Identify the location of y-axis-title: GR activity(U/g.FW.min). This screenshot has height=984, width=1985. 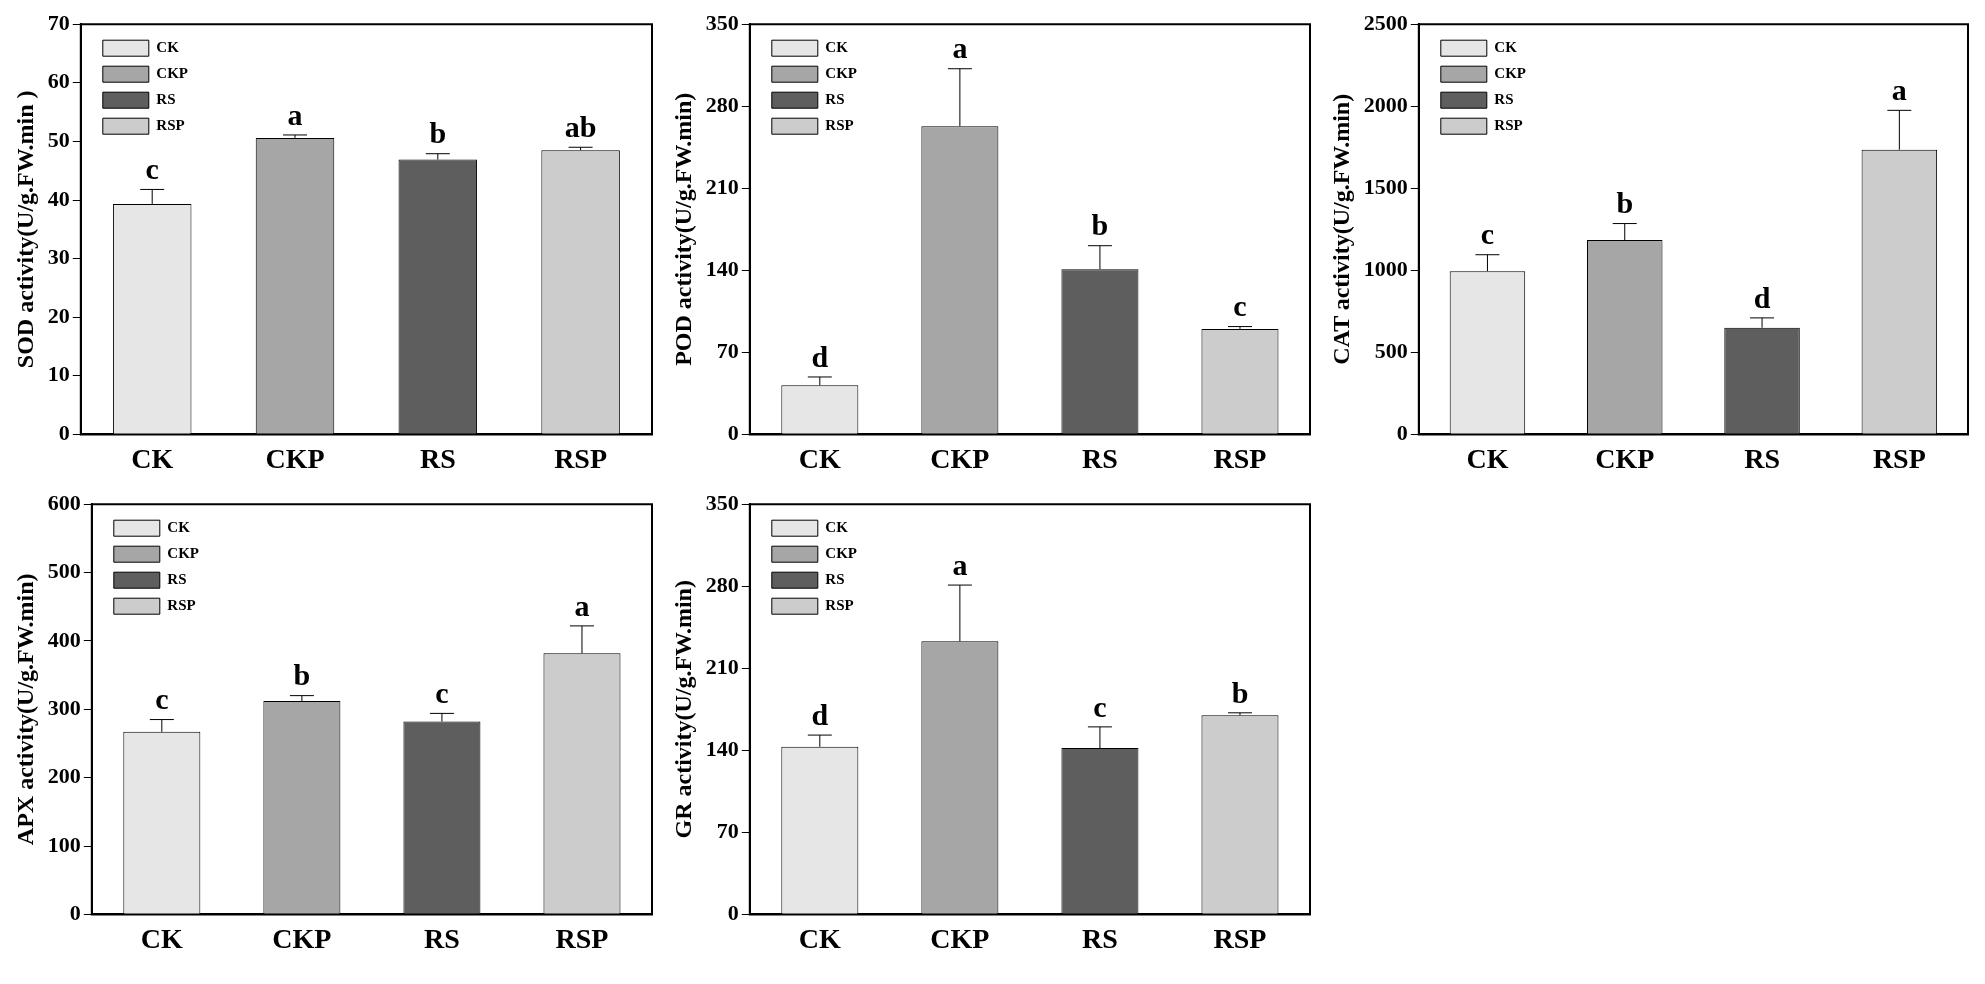
(682, 709).